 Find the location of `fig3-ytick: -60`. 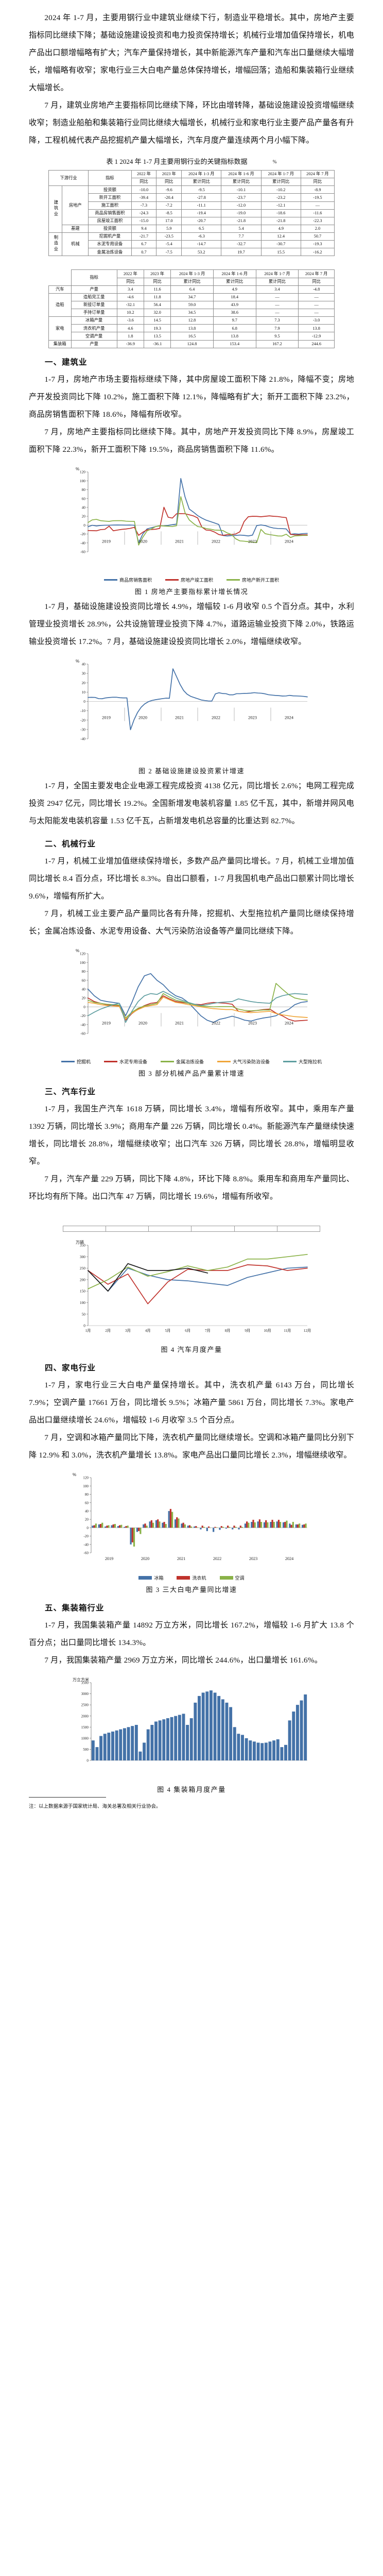

fig3-ytick: -60 is located at coordinates (82, 1033).